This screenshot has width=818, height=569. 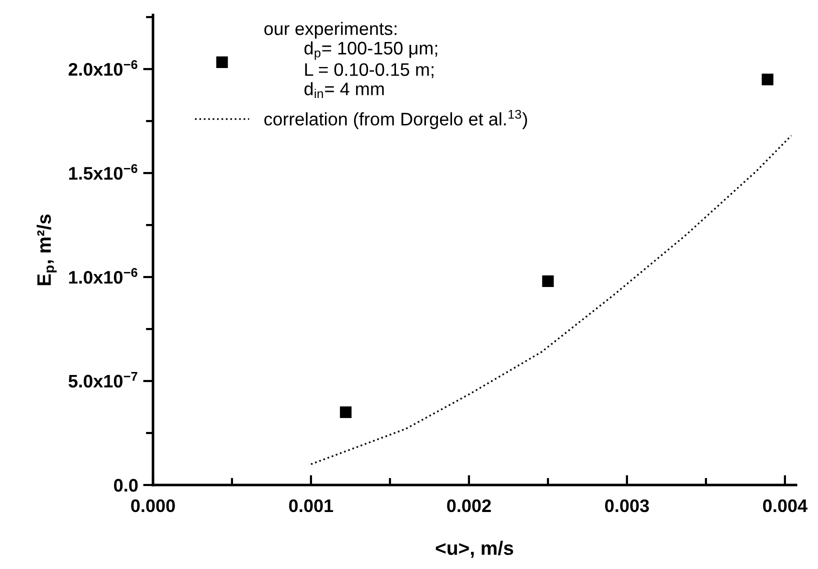 What do you see at coordinates (153, 505) in the screenshot?
I see `x-tick-label: 0.000` at bounding box center [153, 505].